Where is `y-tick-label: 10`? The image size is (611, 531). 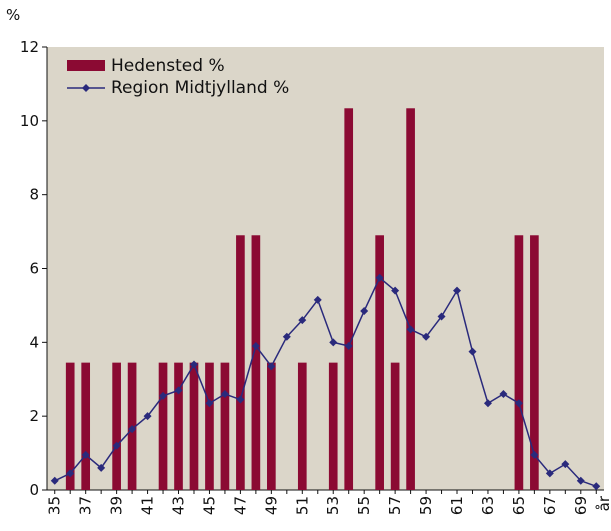
y-tick-label: 10 is located at coordinates (29, 121).